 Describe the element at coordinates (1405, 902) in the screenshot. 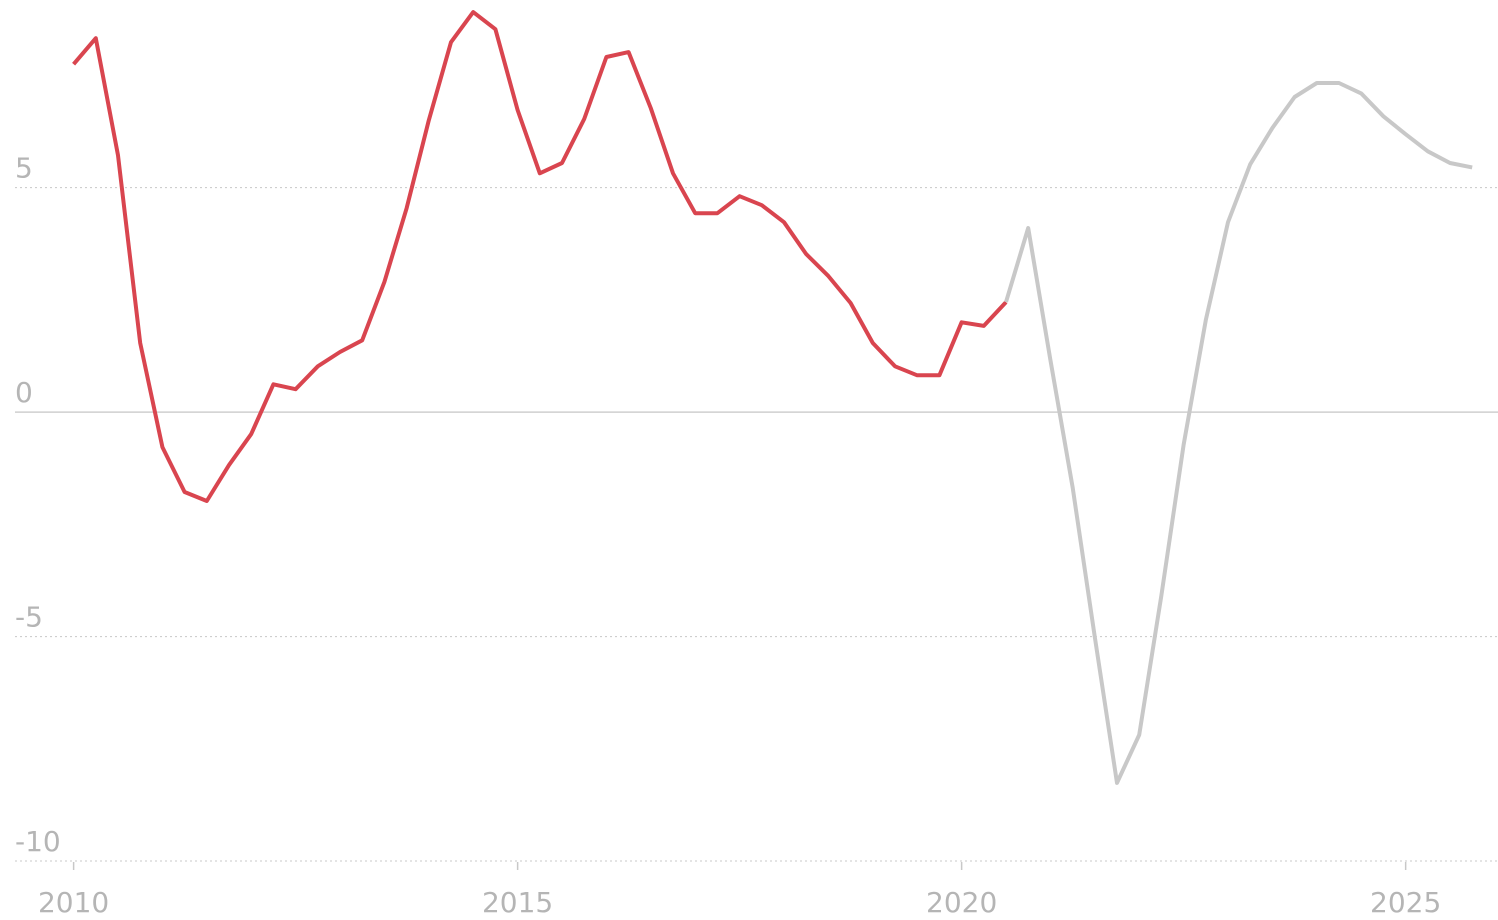

I see `x-tick-label: 2025` at that location.